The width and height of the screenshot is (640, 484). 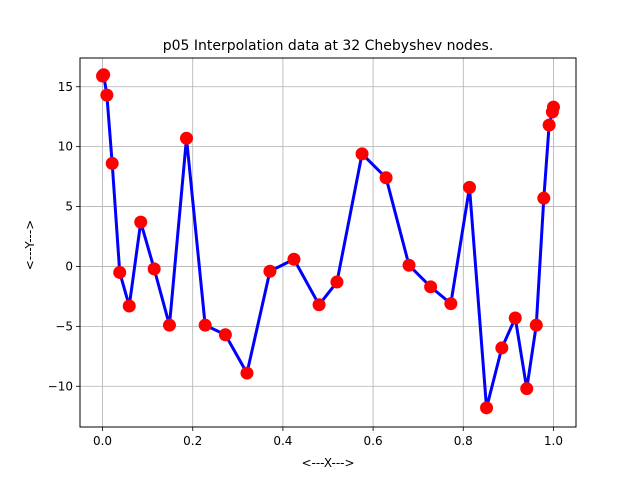 I want to click on y-tick-label: 5, so click(x=69, y=207).